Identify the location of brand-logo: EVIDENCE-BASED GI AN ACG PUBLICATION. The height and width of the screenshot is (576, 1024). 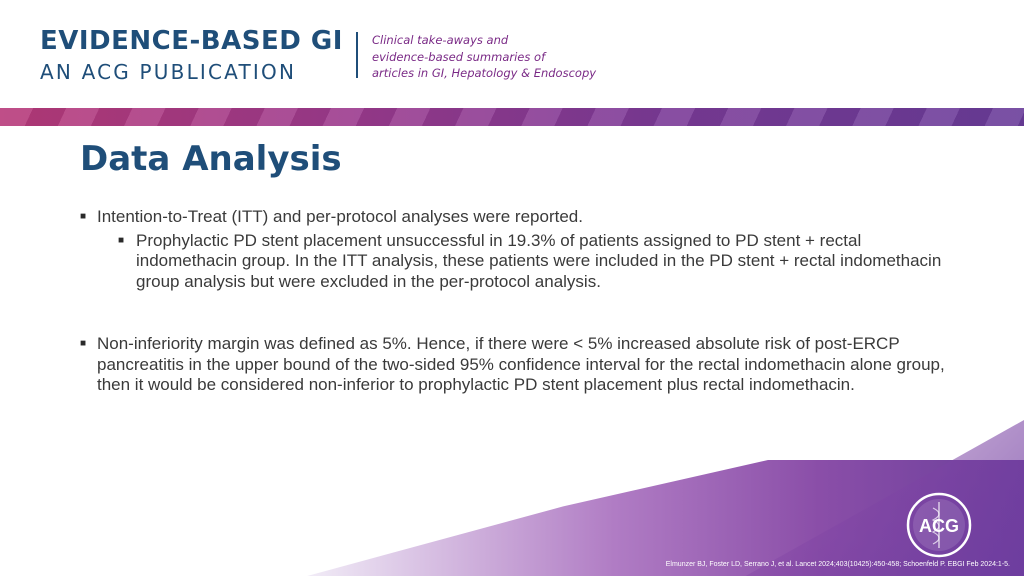
(191, 55).